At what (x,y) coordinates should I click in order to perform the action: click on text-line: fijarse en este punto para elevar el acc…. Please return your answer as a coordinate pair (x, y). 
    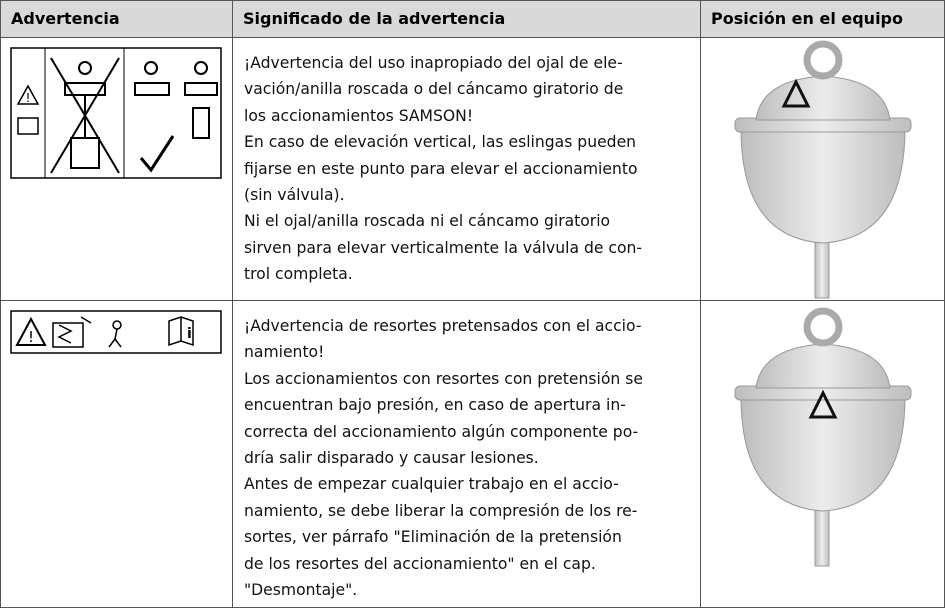
    Looking at the image, I should click on (441, 168).